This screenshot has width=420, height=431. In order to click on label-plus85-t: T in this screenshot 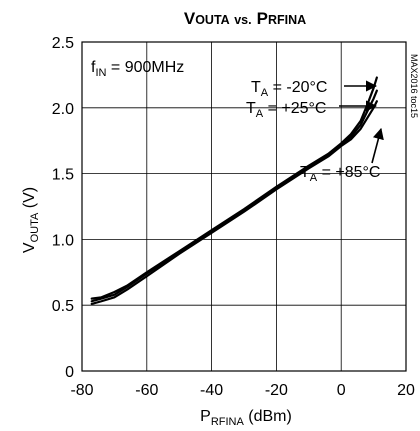, I will do `click(305, 172)`.